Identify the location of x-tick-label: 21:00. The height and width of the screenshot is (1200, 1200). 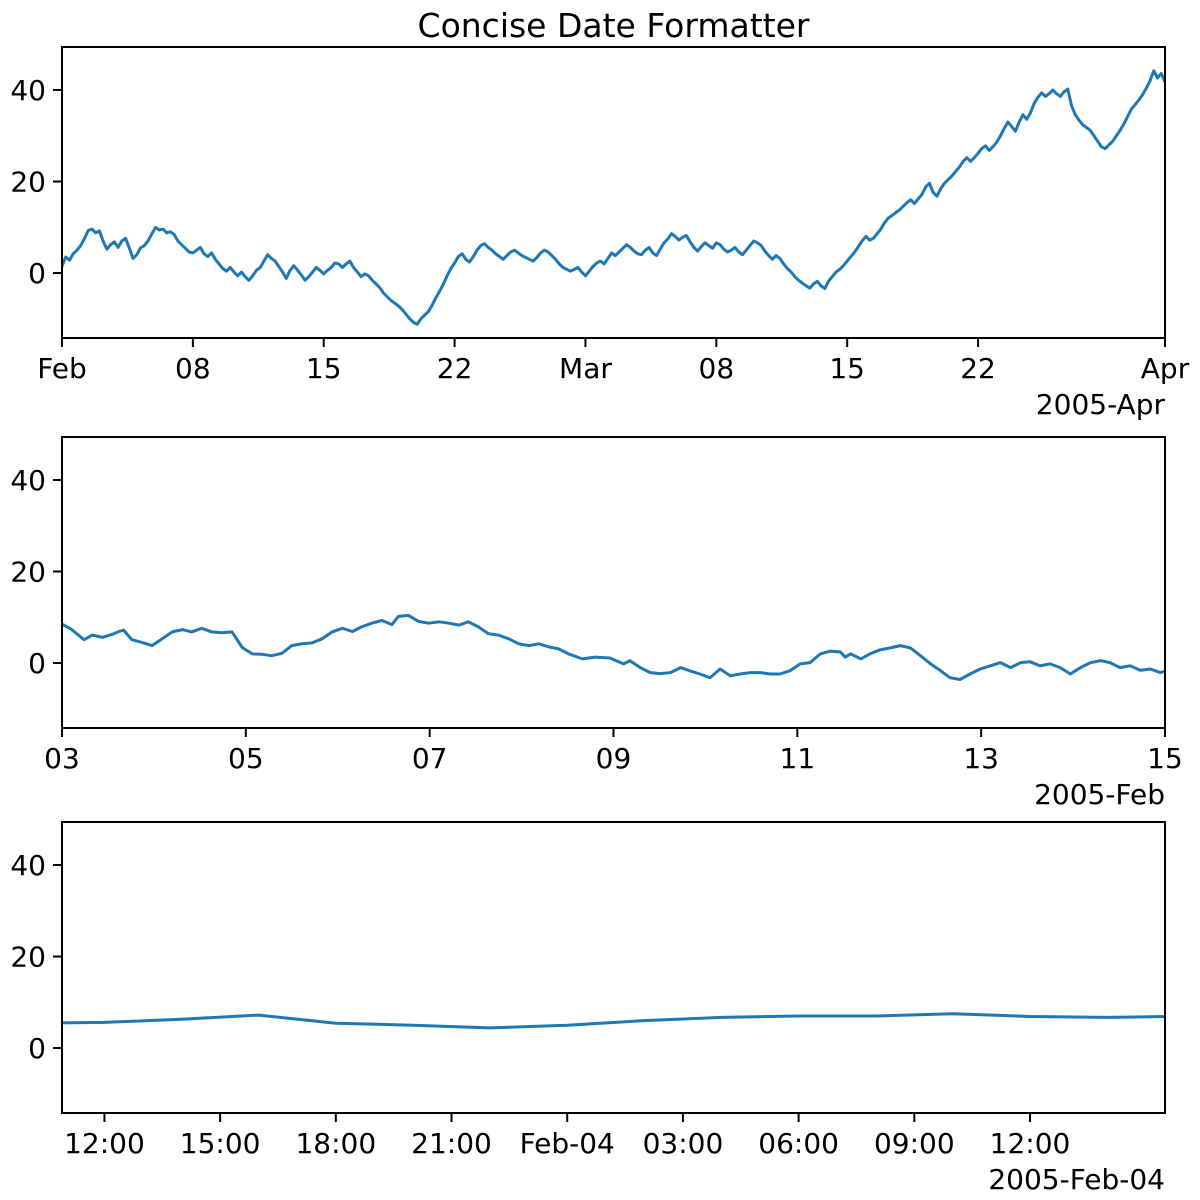
(451, 1143).